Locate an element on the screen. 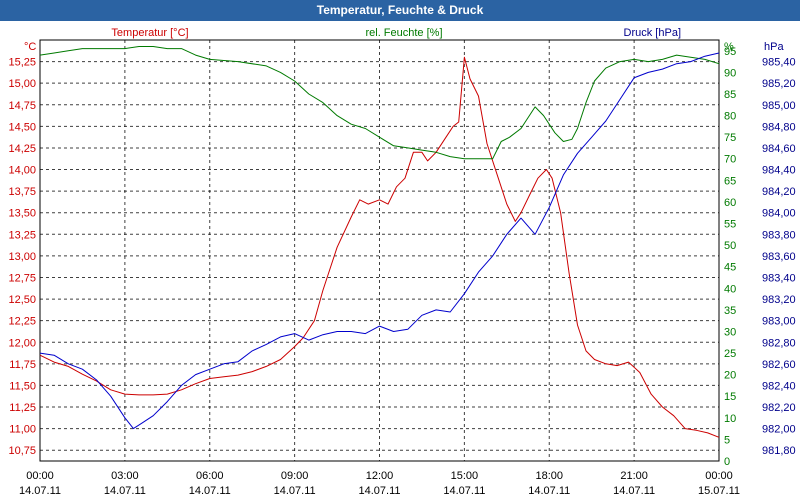 This screenshot has height=500, width=800. humidity-tick-label: 90 is located at coordinates (730, 73).